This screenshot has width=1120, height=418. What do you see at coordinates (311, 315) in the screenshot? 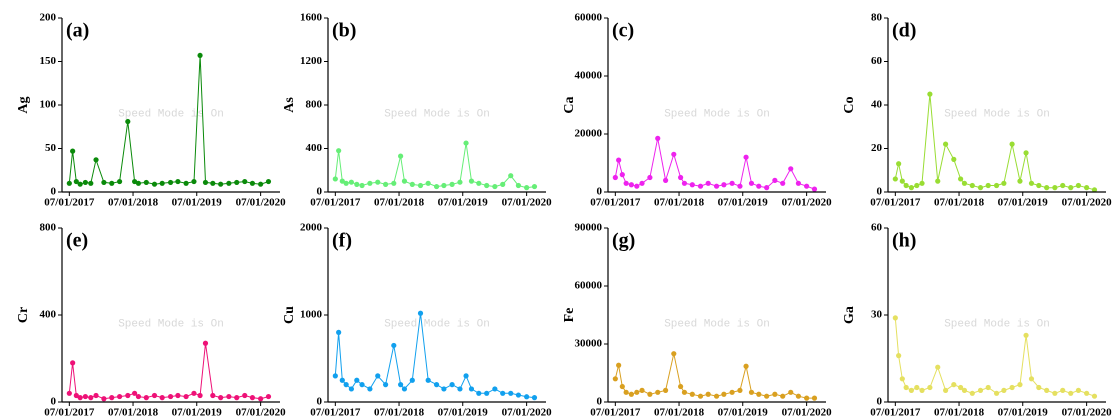
I see `y-tick-label: 1000` at bounding box center [311, 315].